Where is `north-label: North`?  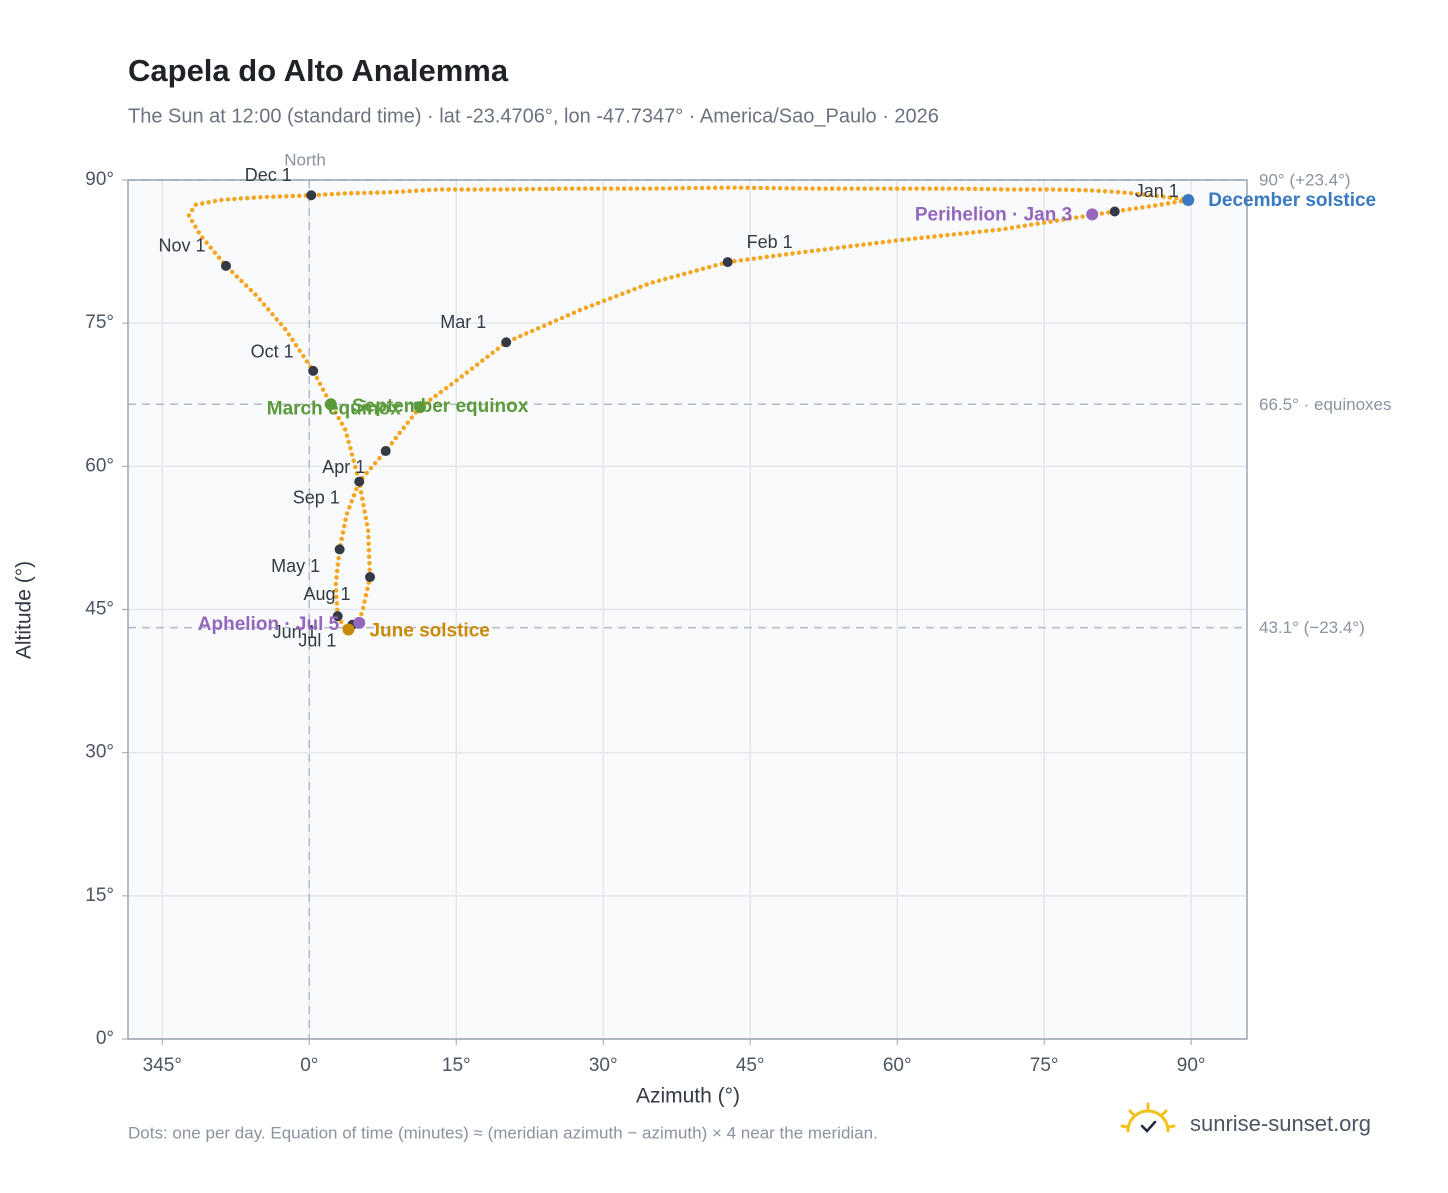 north-label: North is located at coordinates (305, 159).